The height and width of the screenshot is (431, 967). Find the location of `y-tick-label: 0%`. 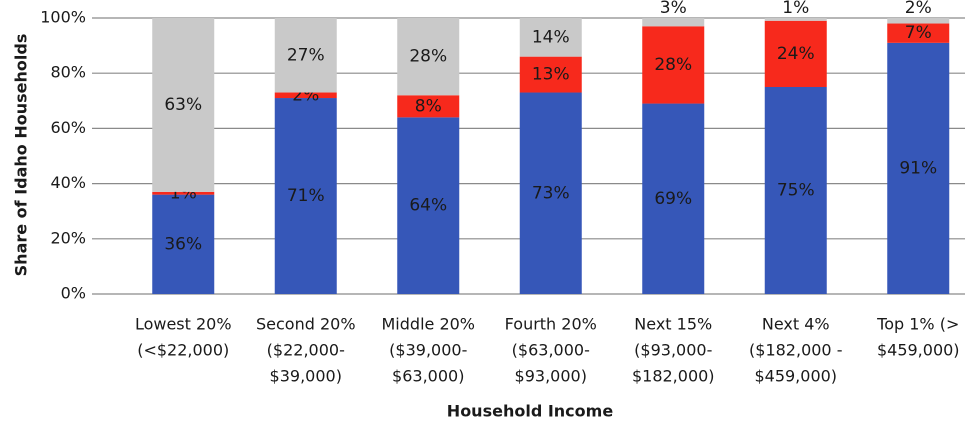

y-tick-label: 0% is located at coordinates (73, 293).